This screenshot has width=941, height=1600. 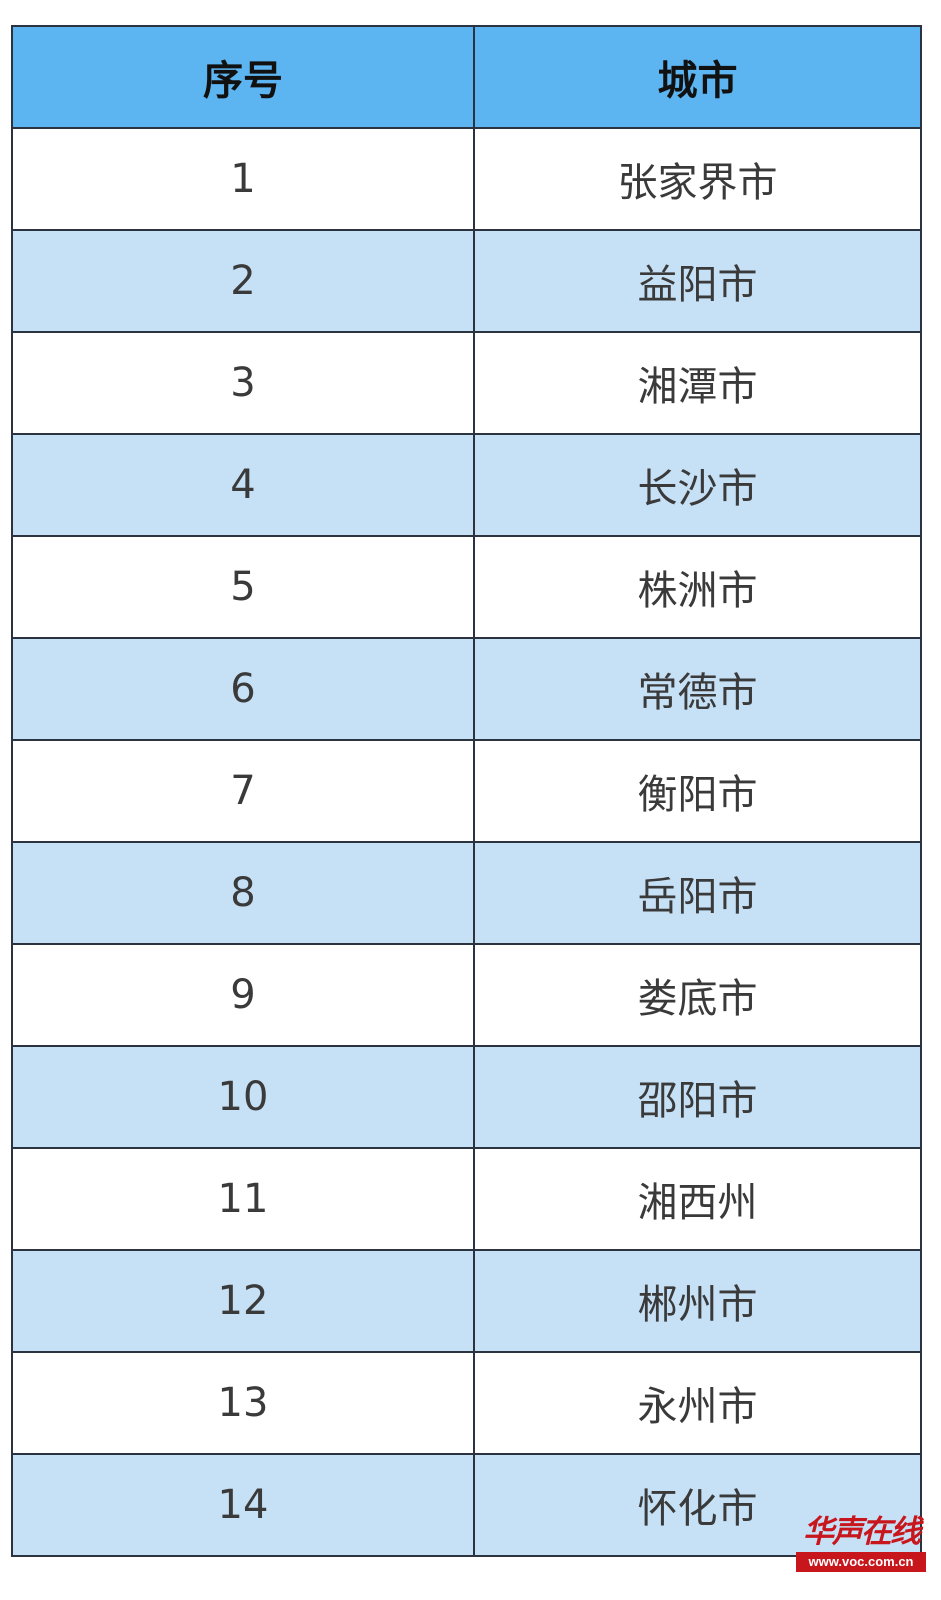 I want to click on table-row: 3 湘潭市, so click(x=466, y=383).